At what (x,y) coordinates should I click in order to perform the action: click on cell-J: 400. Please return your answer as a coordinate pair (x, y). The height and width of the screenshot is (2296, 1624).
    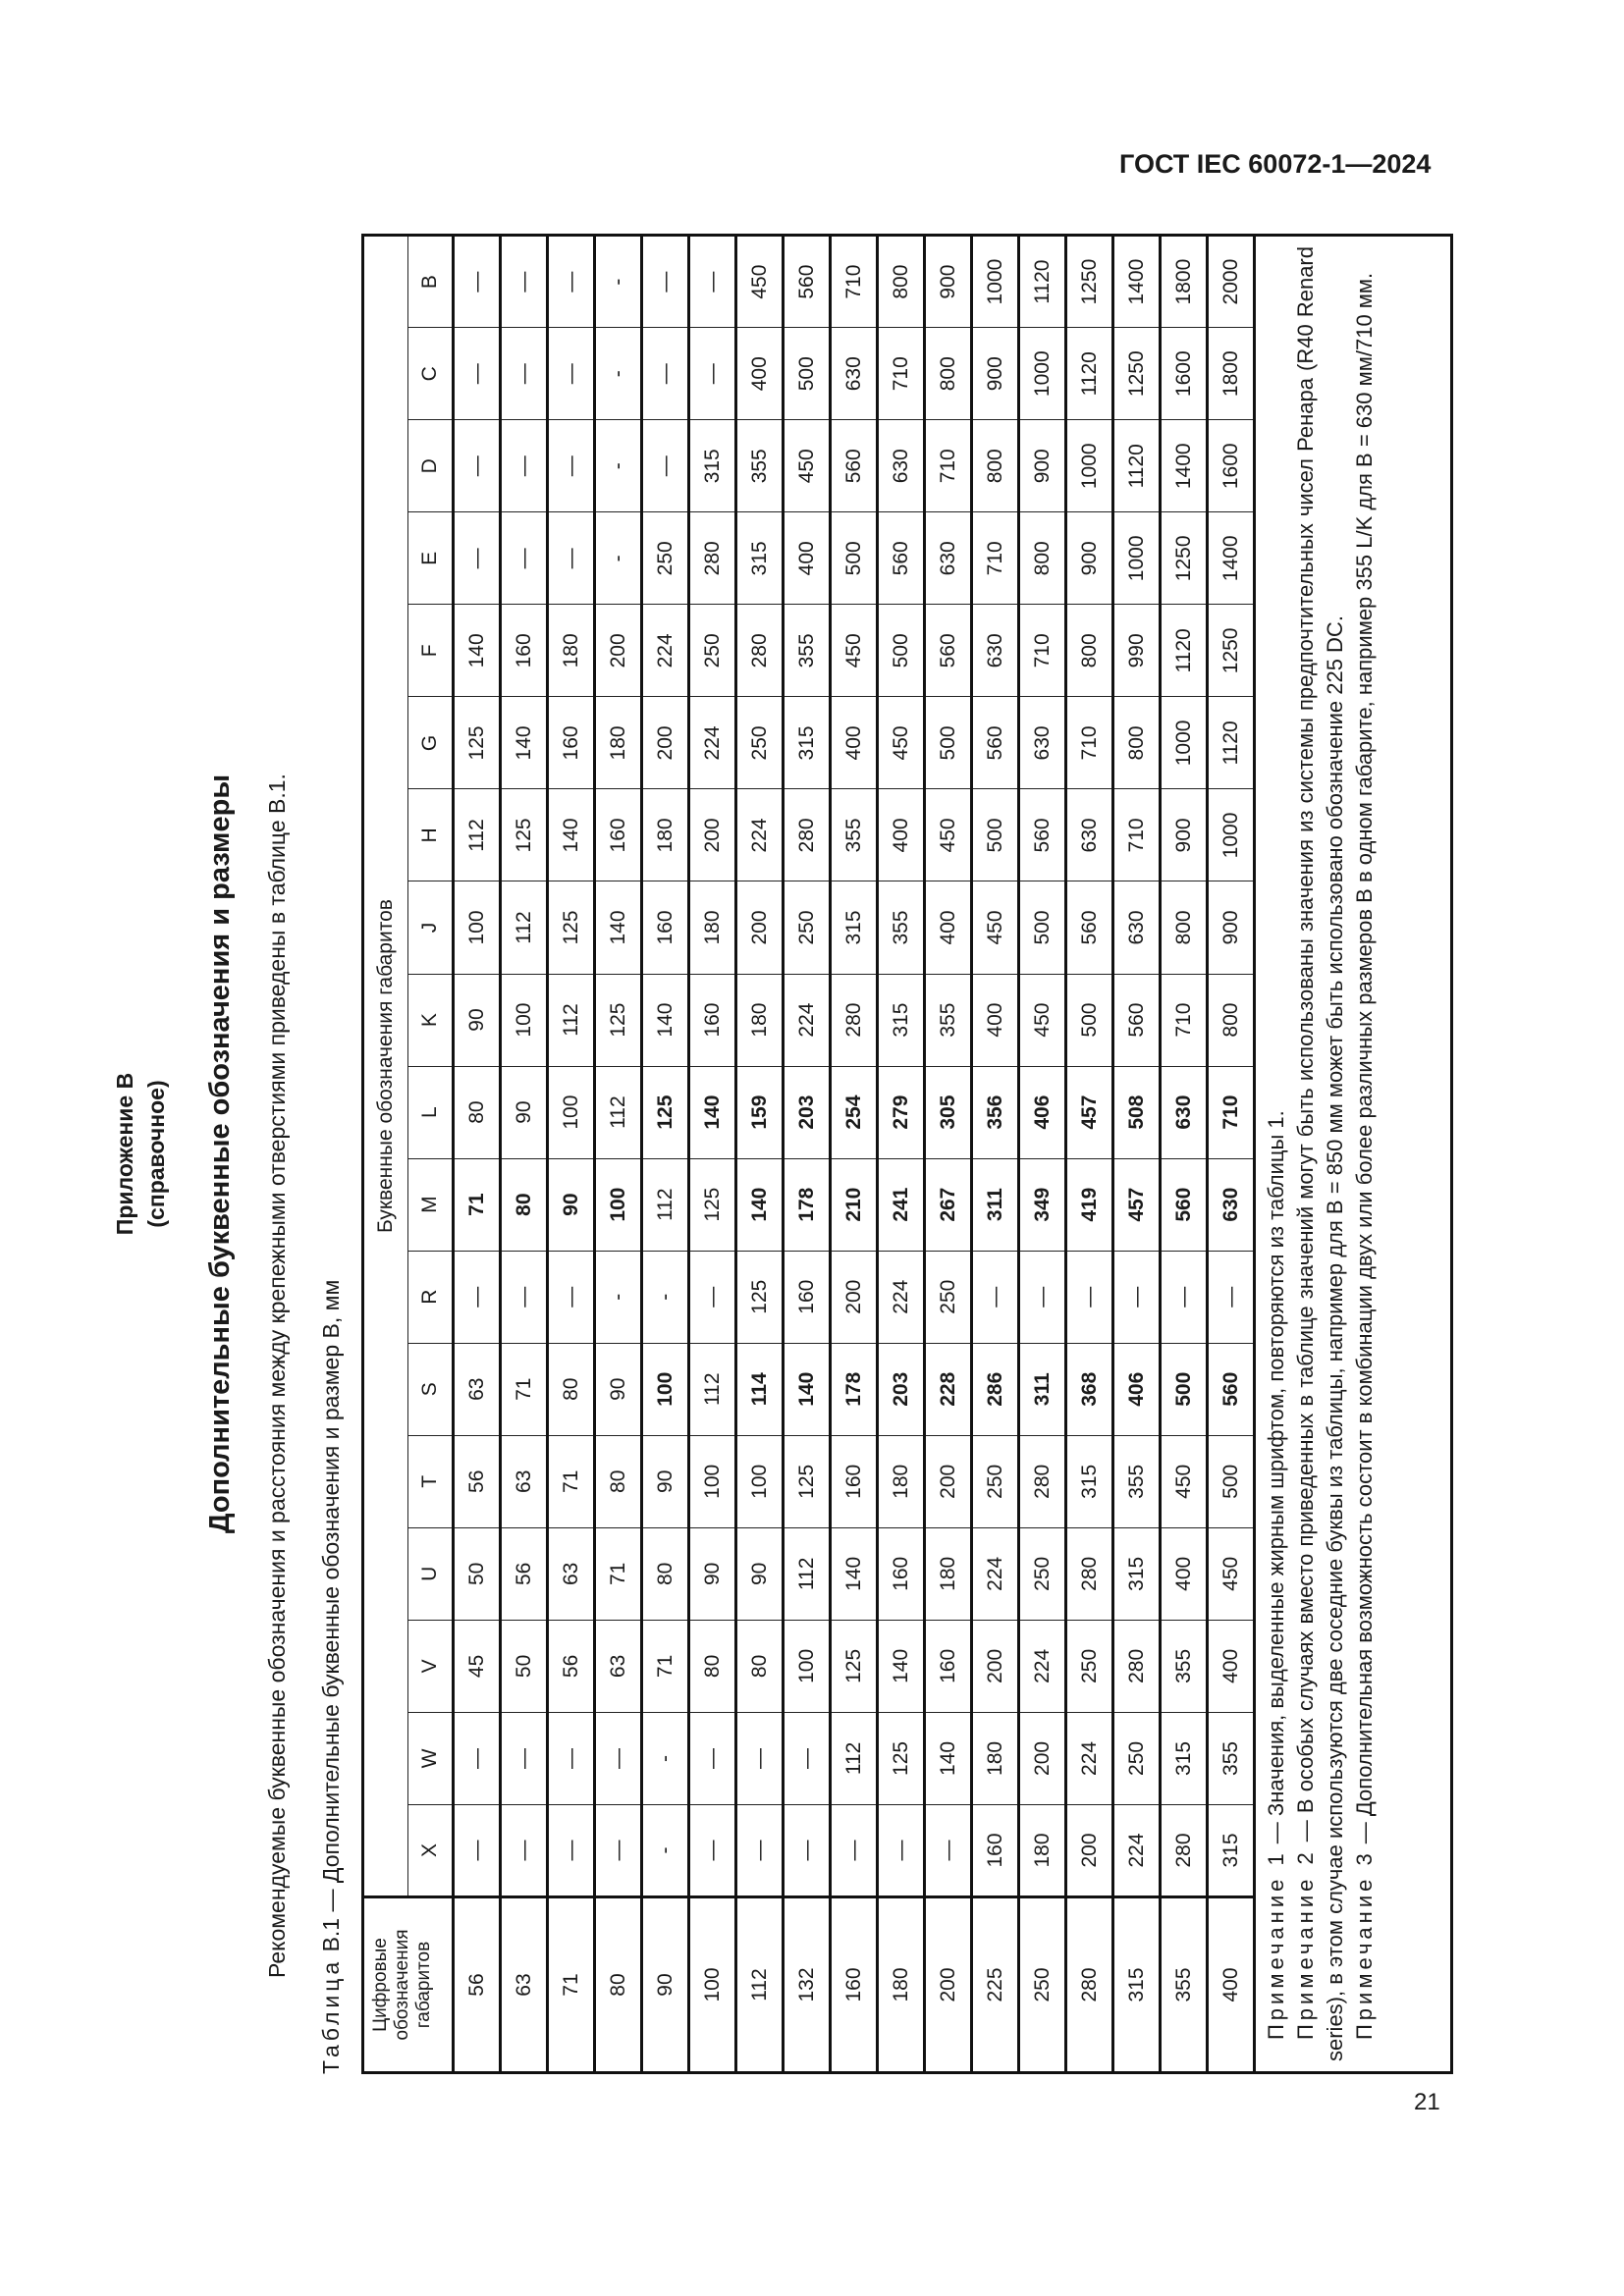
    Looking at the image, I should click on (948, 928).